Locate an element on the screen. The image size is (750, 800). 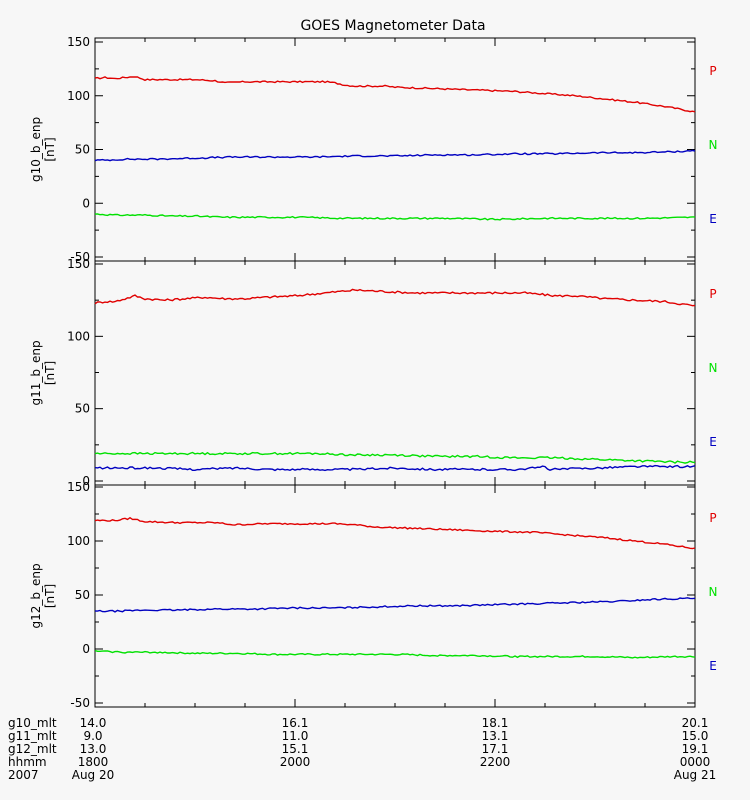
chart-title: GOES Magnetometer Data is located at coordinates (392, 26).